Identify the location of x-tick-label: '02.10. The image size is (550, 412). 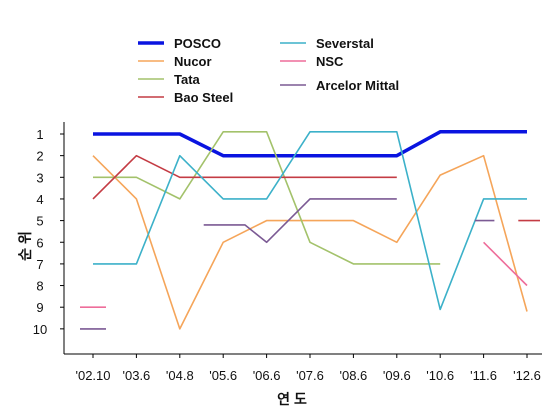
(92, 375).